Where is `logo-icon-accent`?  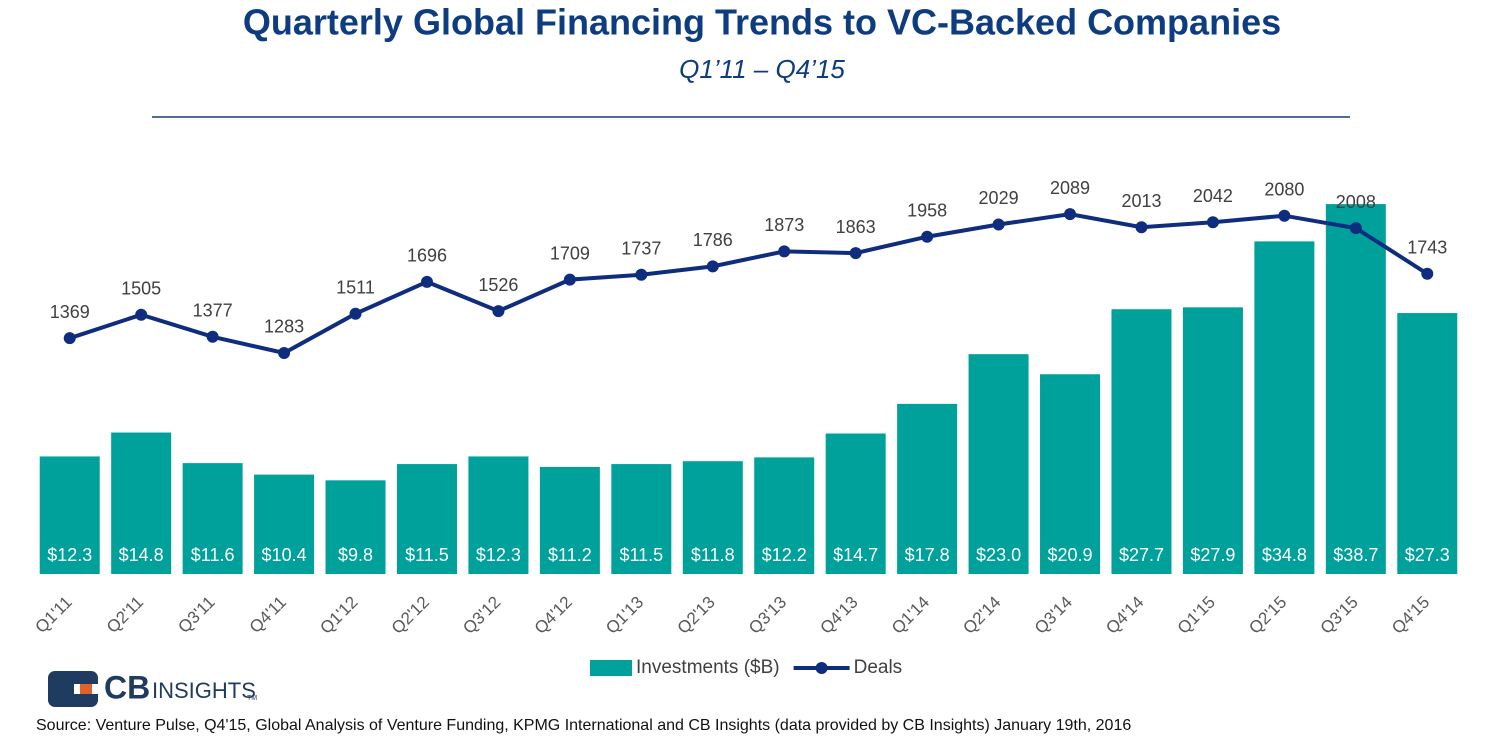
logo-icon-accent is located at coordinates (86, 689).